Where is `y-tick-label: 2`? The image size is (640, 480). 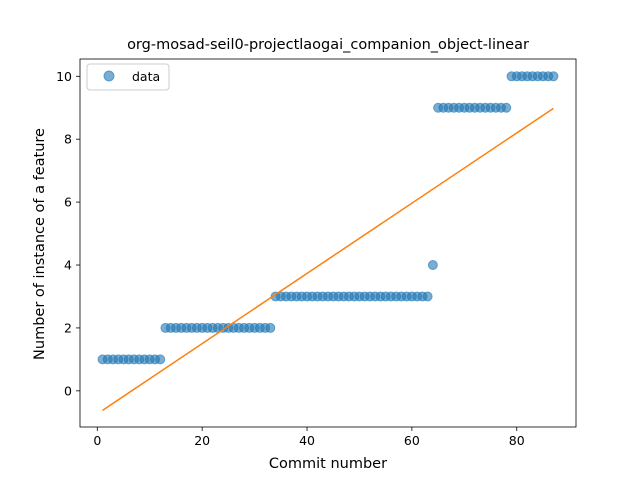 y-tick-label: 2 is located at coordinates (68, 327).